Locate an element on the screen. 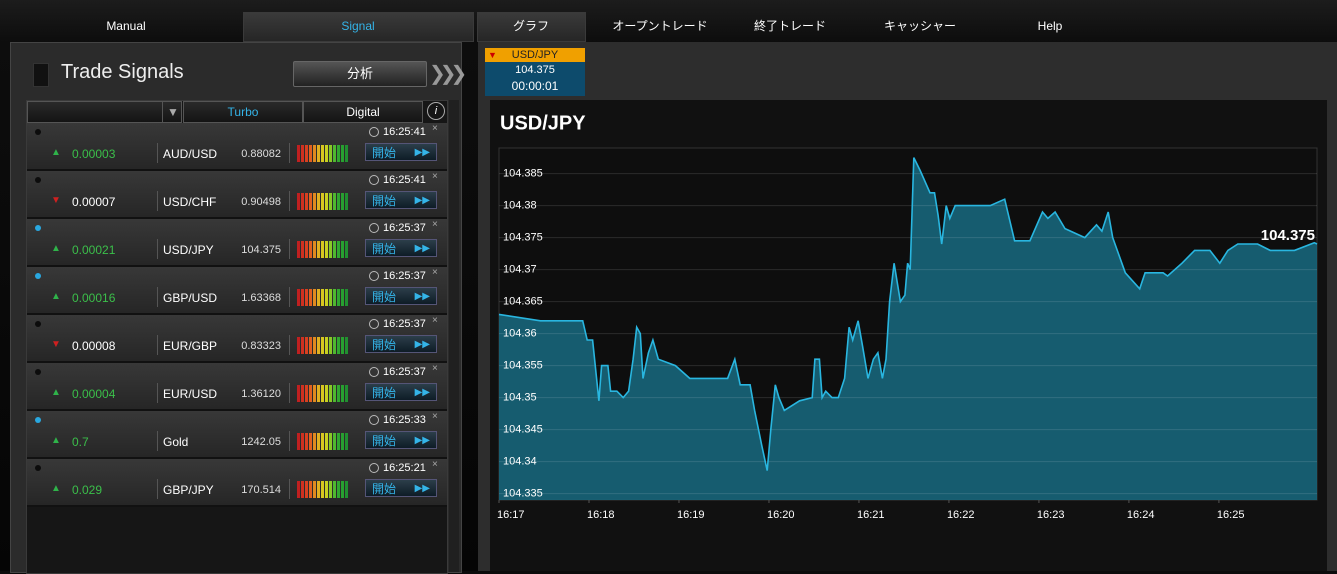  price: 104.375 is located at coordinates (261, 250).